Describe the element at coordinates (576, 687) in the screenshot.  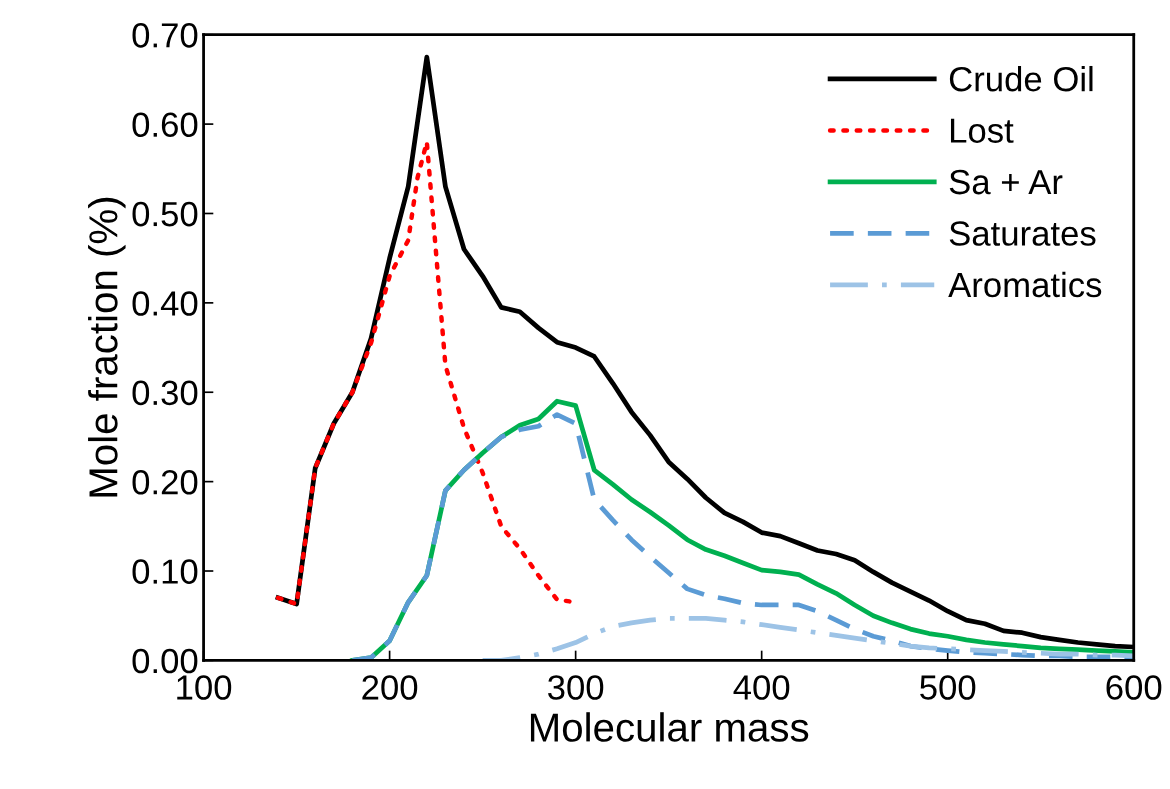
I see `x-tick-label: 300` at that location.